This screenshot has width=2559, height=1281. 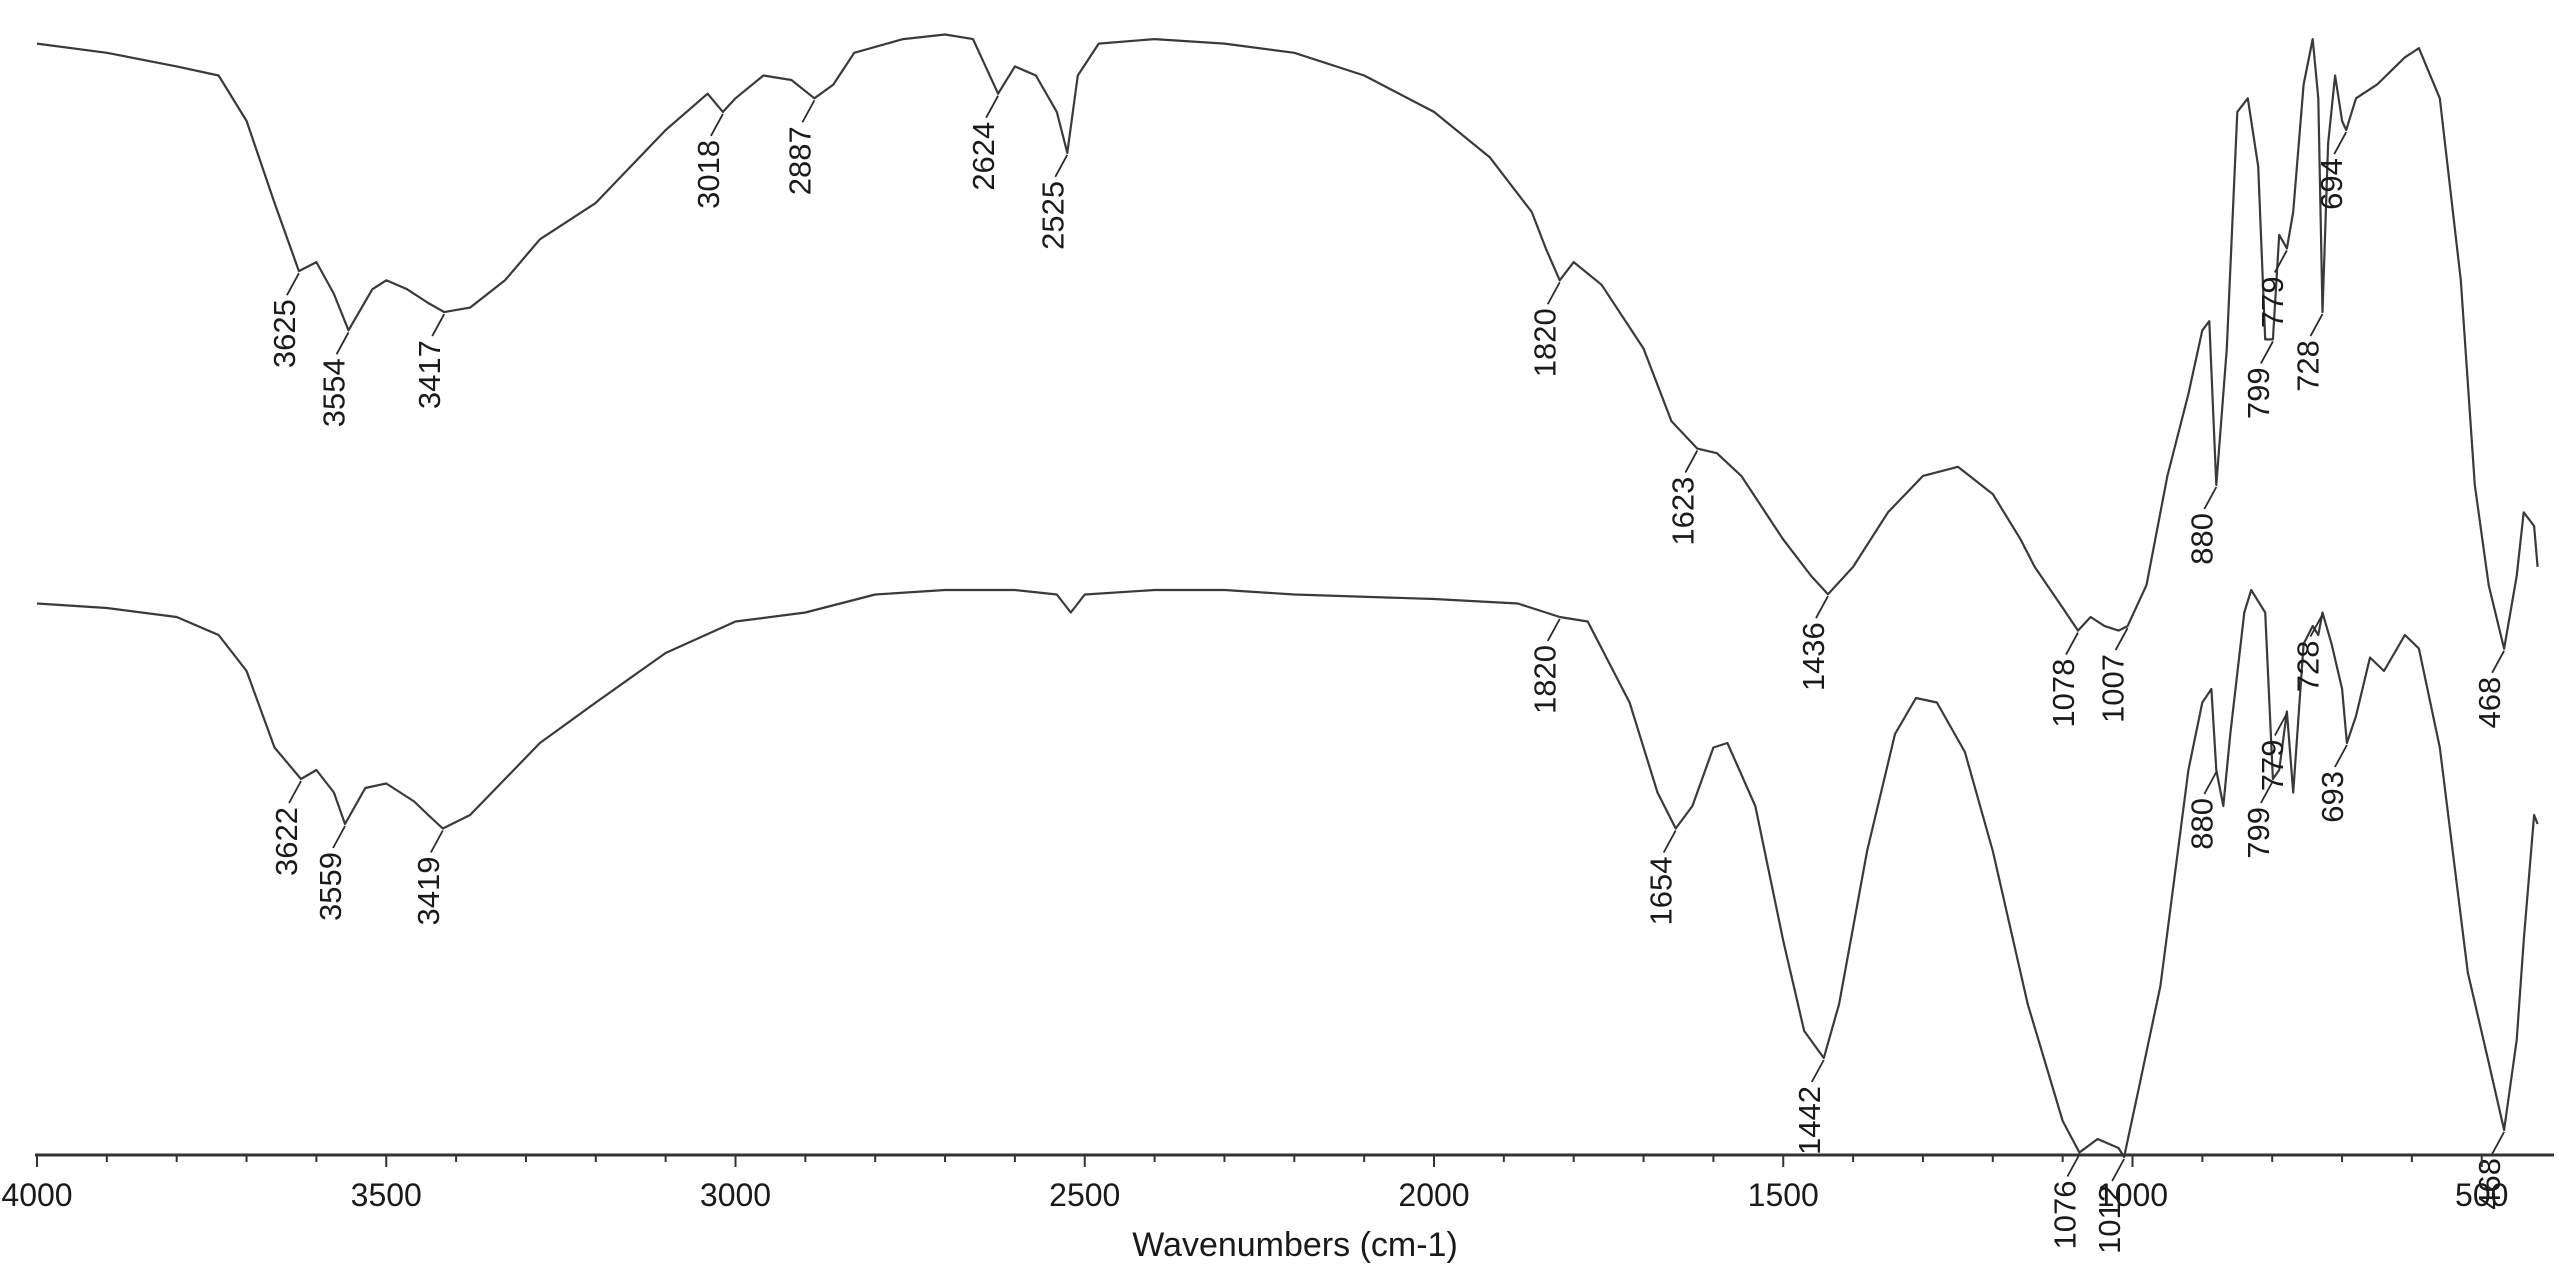 What do you see at coordinates (1295, 1245) in the screenshot?
I see `x-axis-title: Wavenumbers (cm-1)` at bounding box center [1295, 1245].